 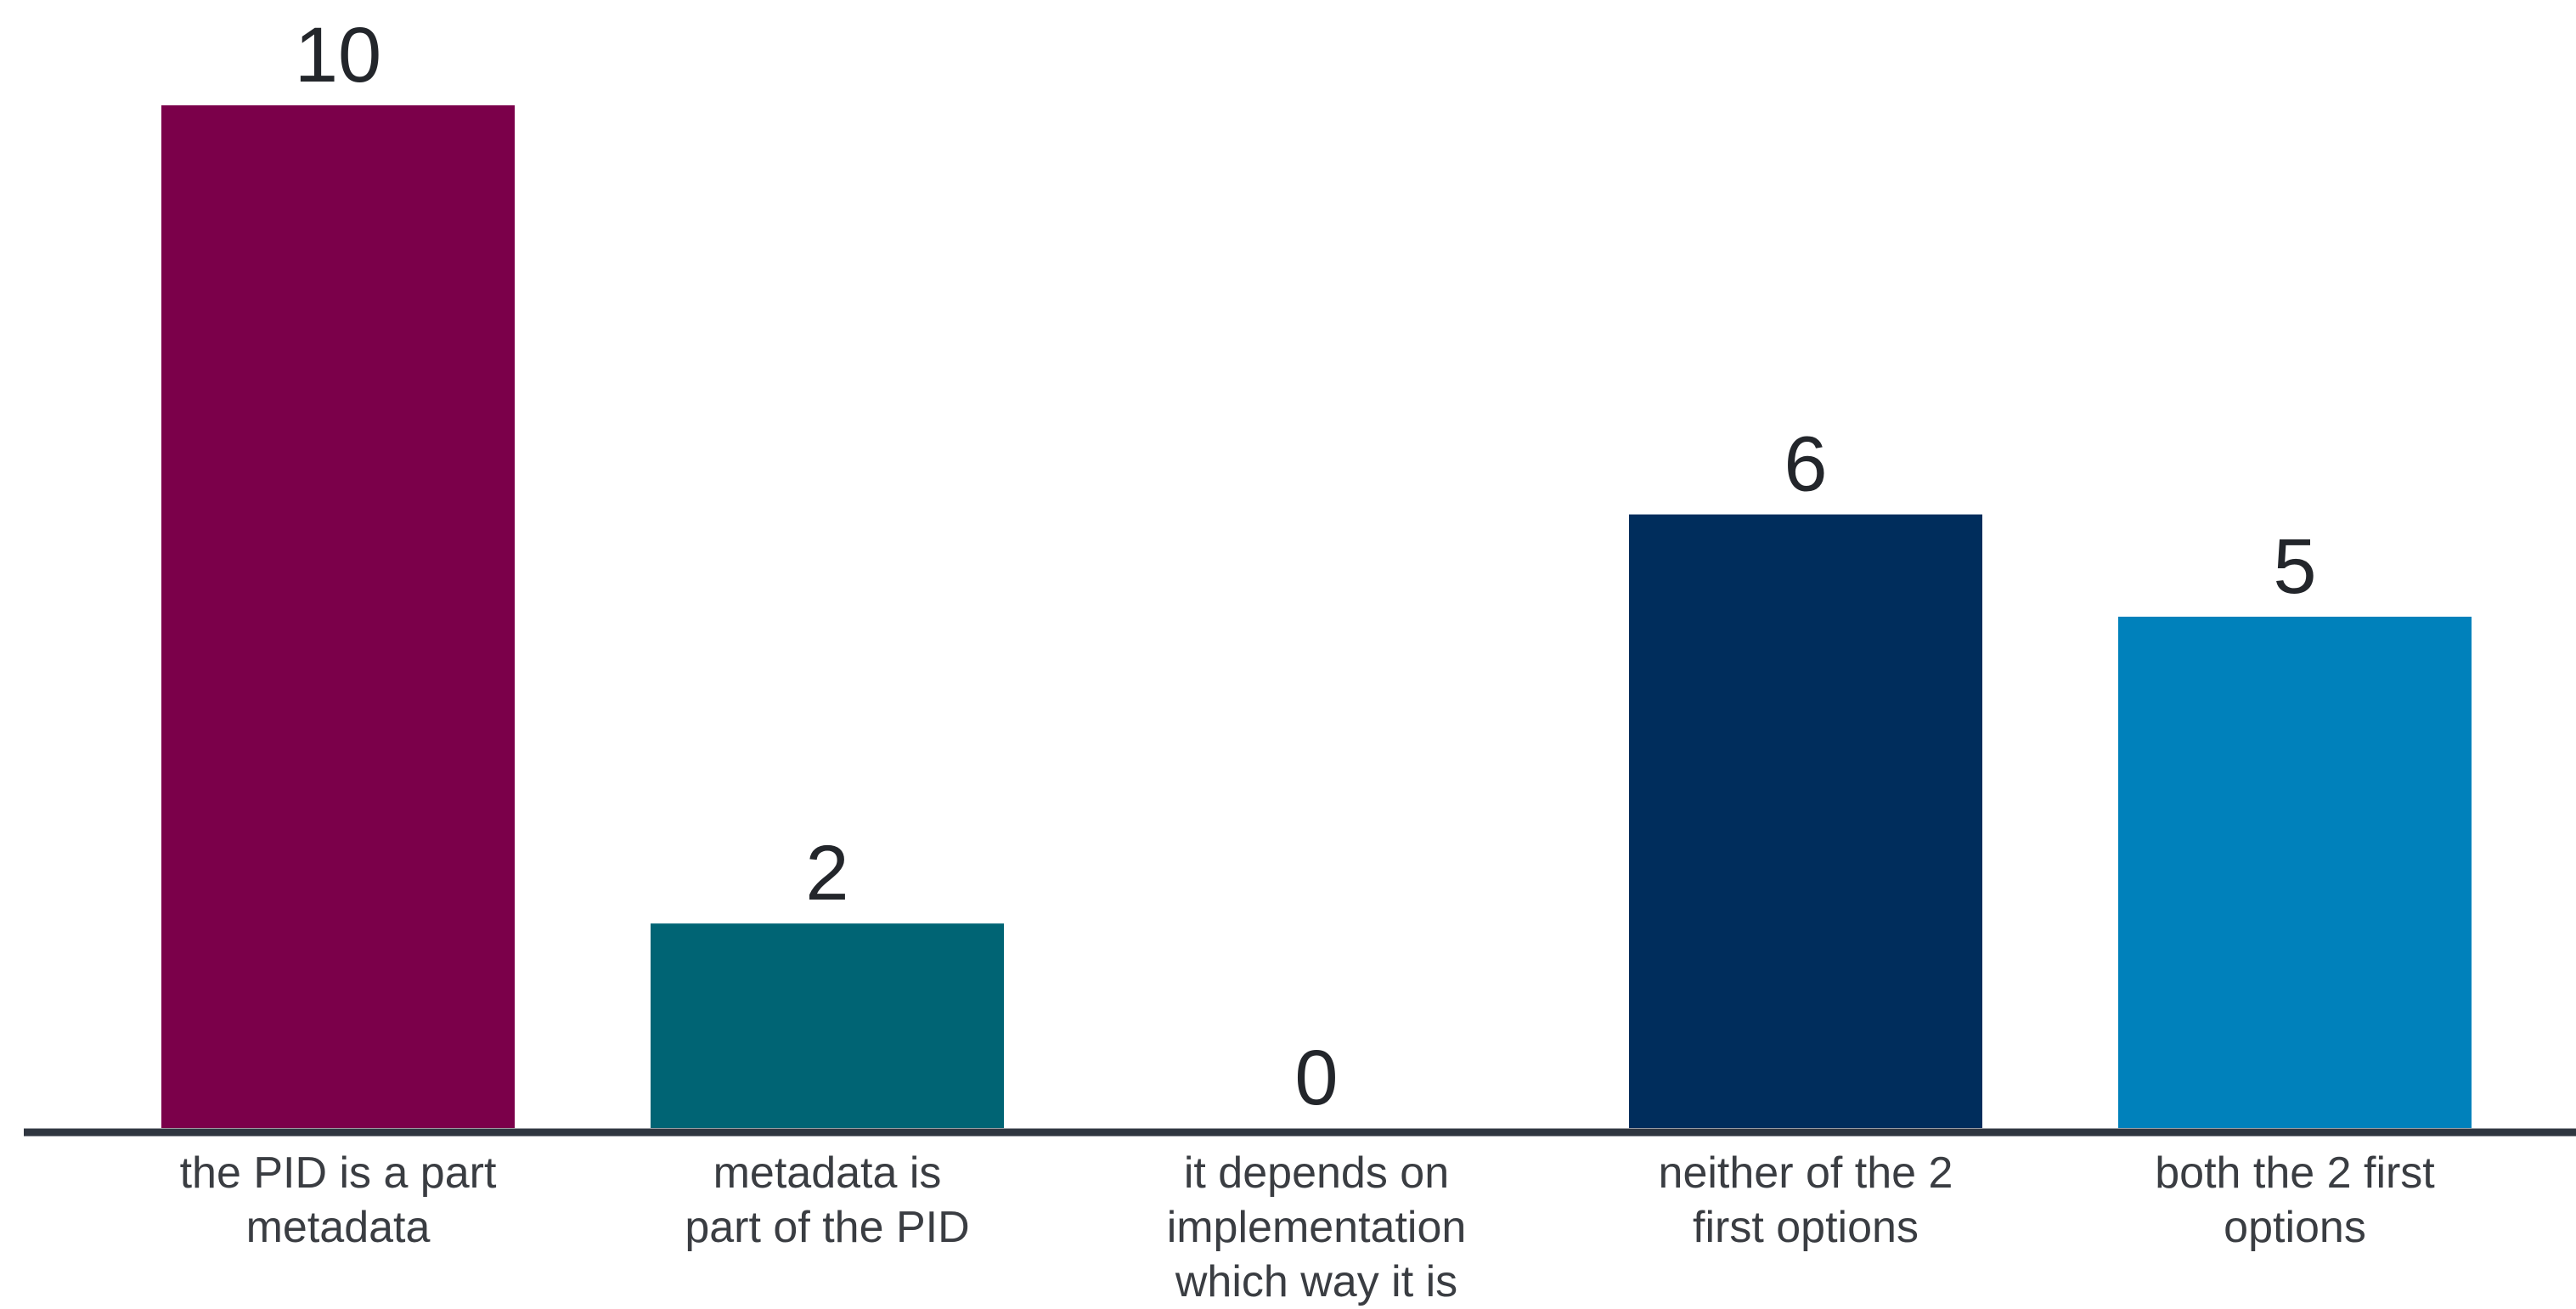 I want to click on category-label-2-line-0: it depends on, so click(x=1316, y=1173).